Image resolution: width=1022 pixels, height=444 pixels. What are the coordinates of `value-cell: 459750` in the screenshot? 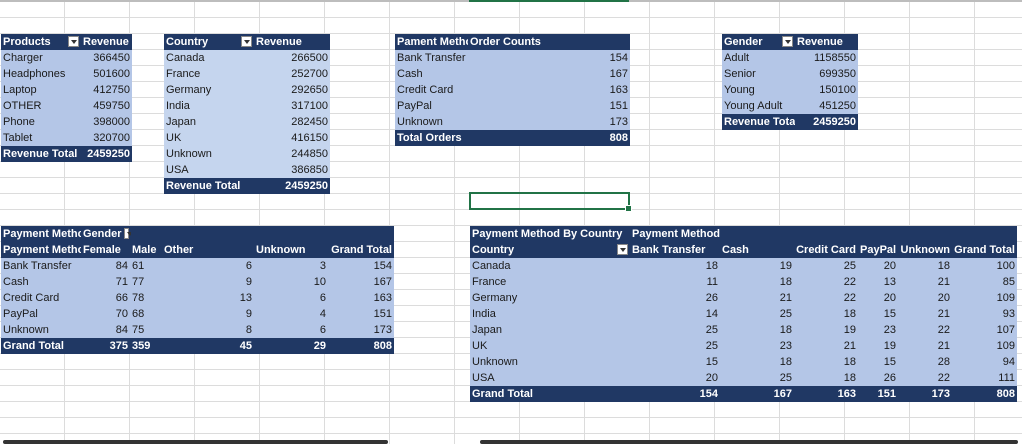 It's located at (111, 106).